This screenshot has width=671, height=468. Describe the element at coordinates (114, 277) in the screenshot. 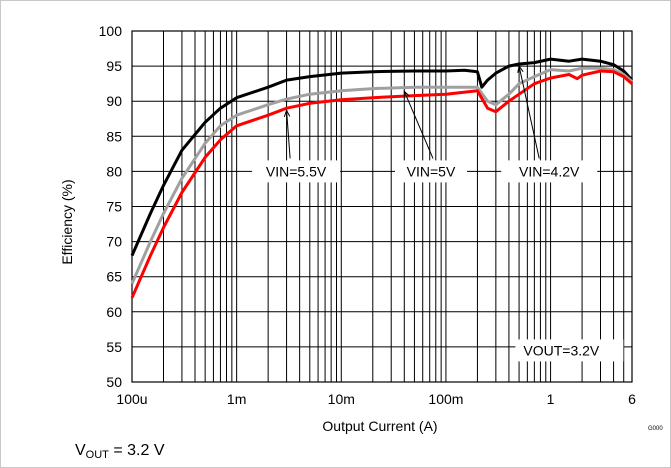

I see `y-tick-label: 65` at that location.